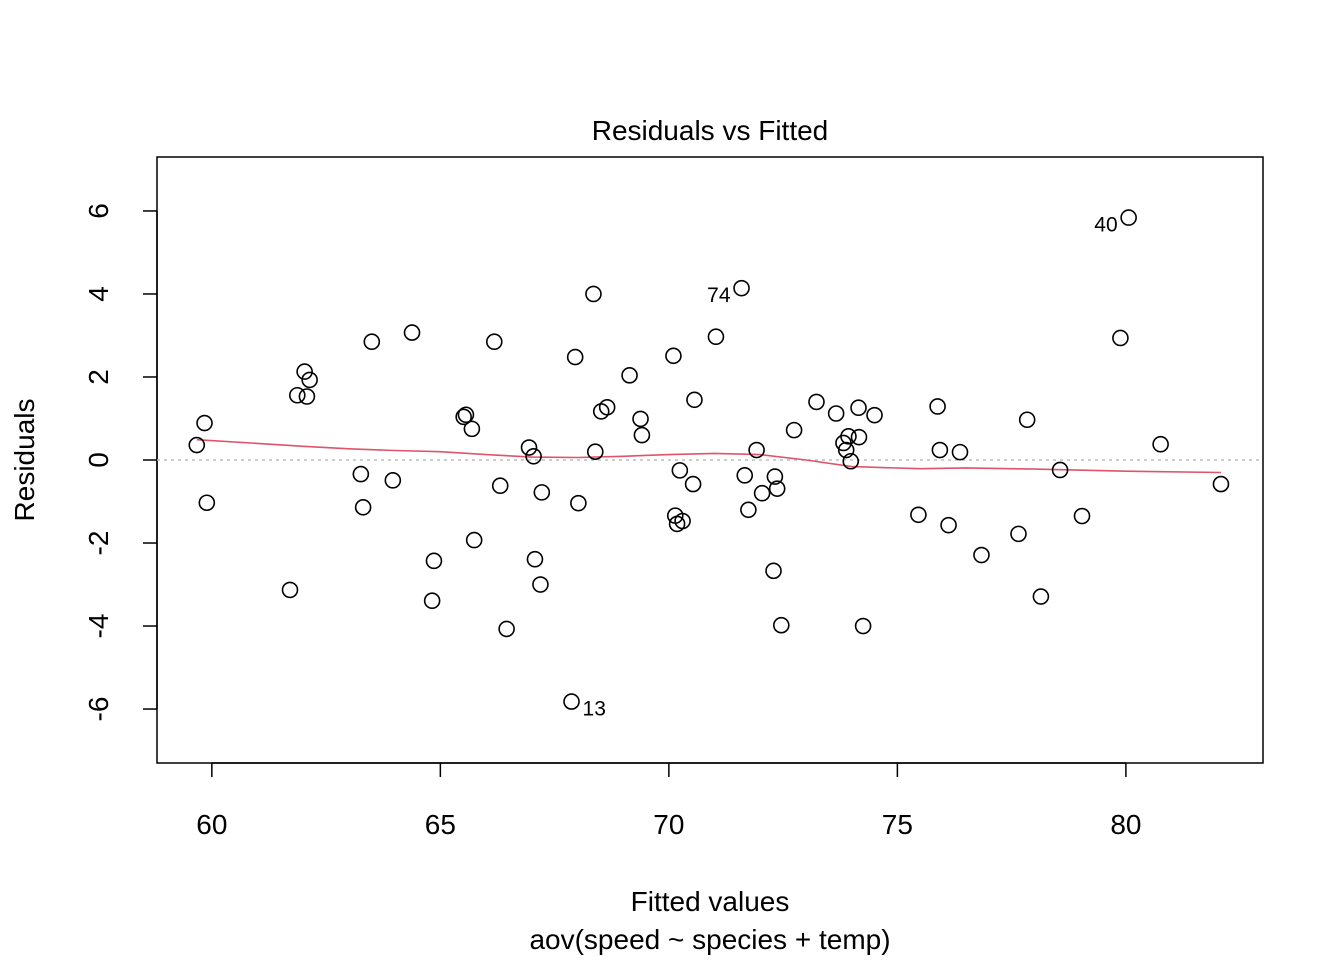 The width and height of the screenshot is (1344, 960). I want to click on chart-title: Residuals vs Fitted, so click(710, 130).